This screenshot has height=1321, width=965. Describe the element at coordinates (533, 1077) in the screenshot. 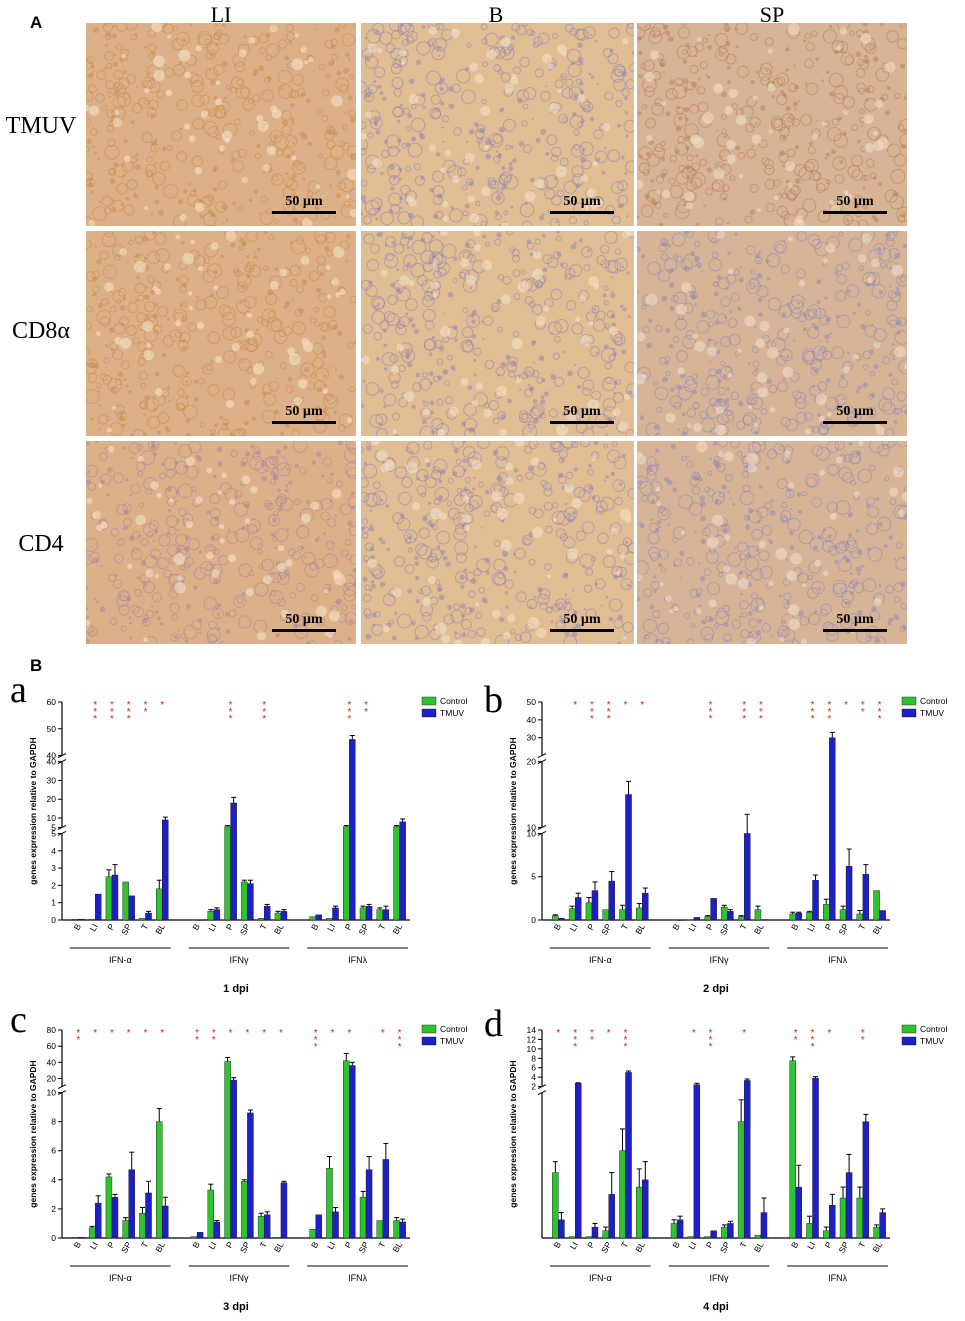

I see `y-tick-label: 4` at that location.